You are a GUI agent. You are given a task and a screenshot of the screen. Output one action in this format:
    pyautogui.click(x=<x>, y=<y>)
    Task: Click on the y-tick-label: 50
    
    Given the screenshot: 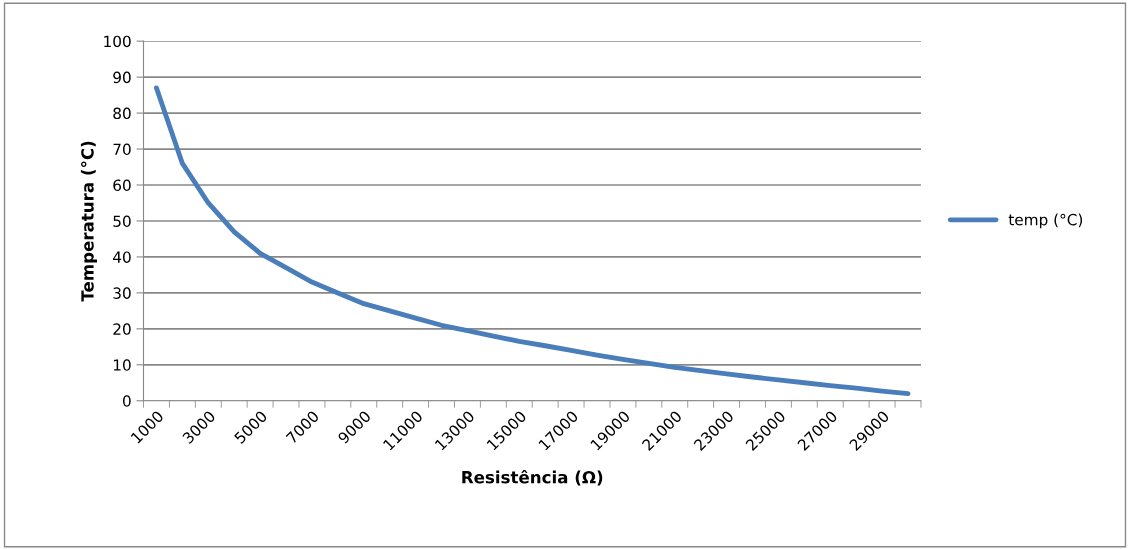 What is the action you would take?
    pyautogui.click(x=122, y=221)
    